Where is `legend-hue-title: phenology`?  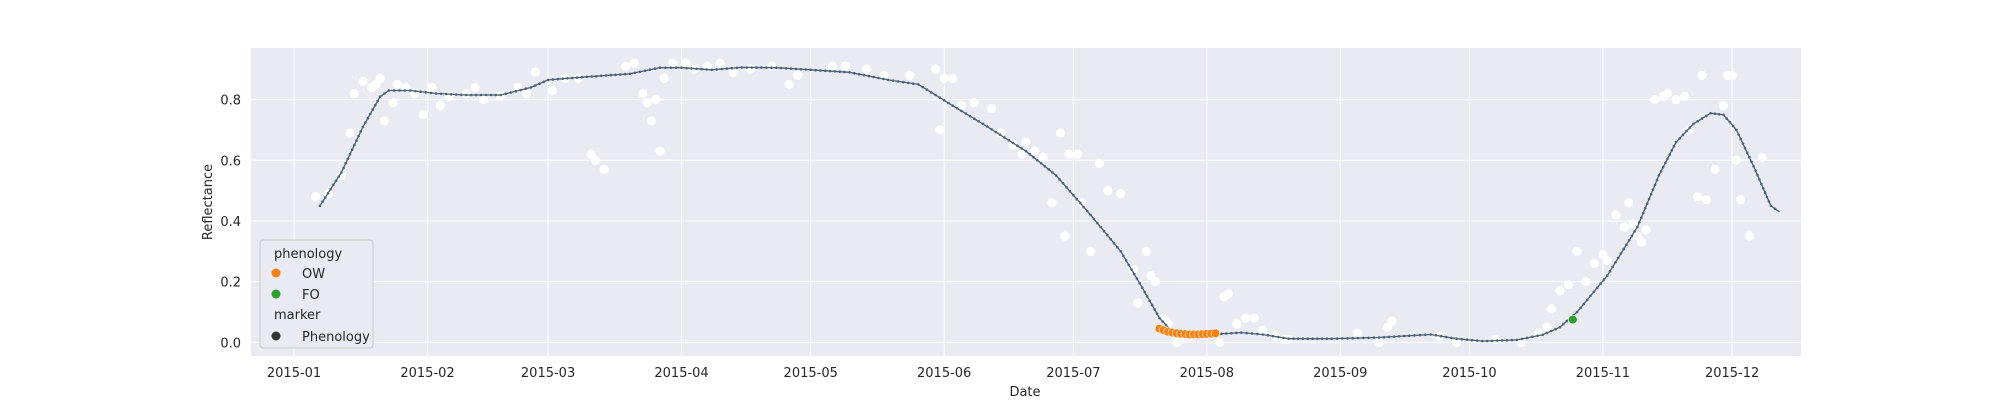
legend-hue-title: phenology is located at coordinates (308, 254).